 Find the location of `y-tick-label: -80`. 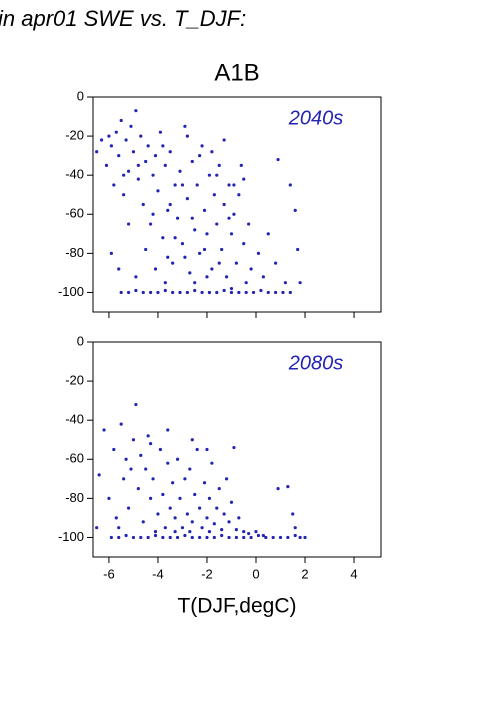

y-tick-label: -80 is located at coordinates (74, 252).